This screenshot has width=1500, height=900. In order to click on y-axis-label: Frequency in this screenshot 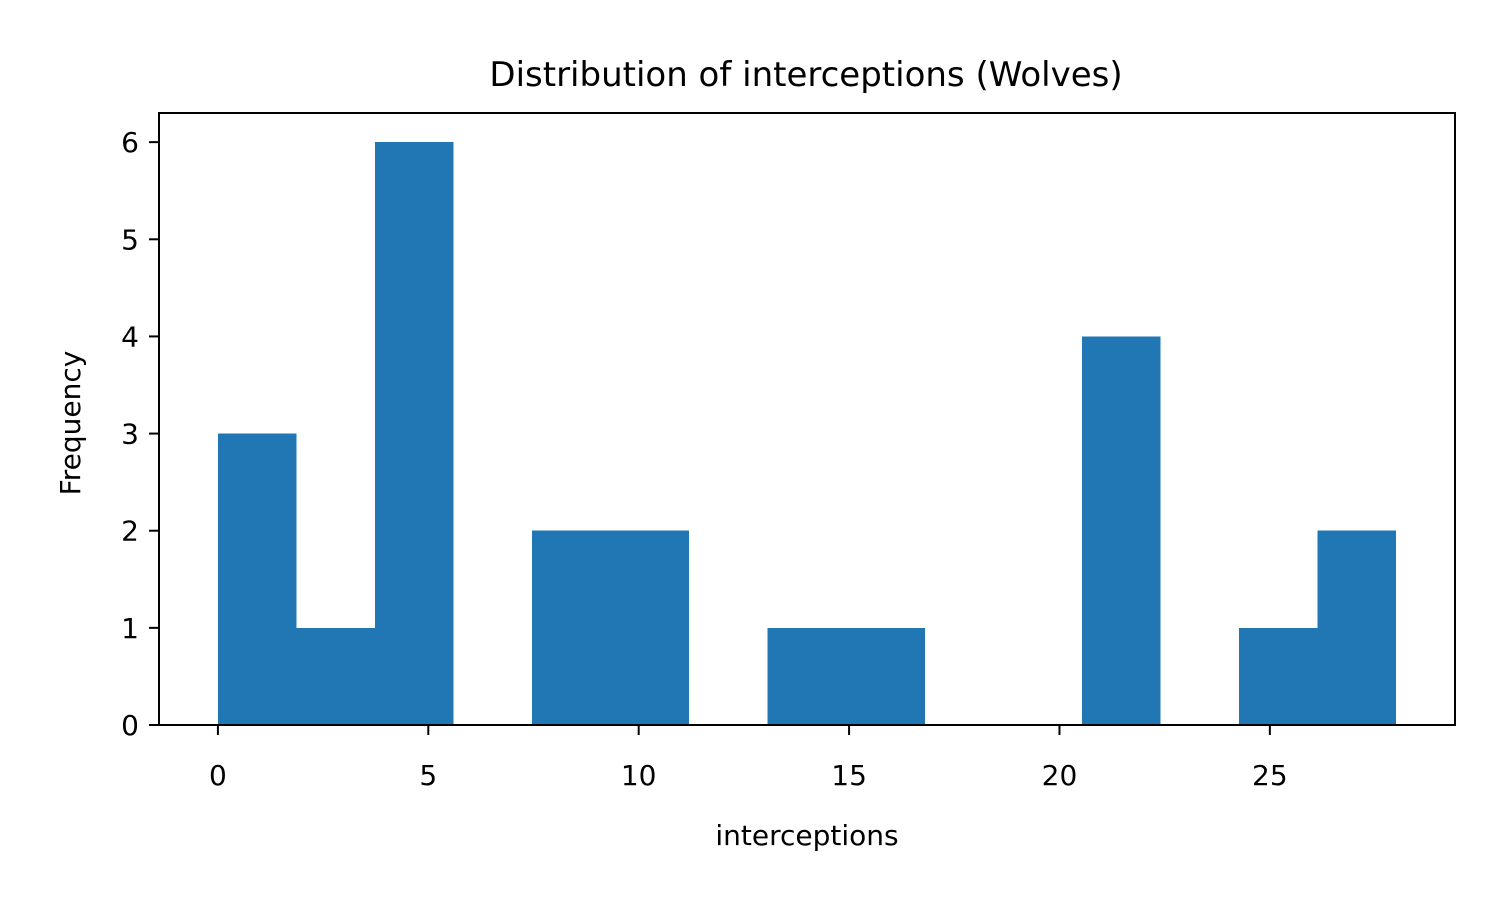, I will do `click(70, 423)`.